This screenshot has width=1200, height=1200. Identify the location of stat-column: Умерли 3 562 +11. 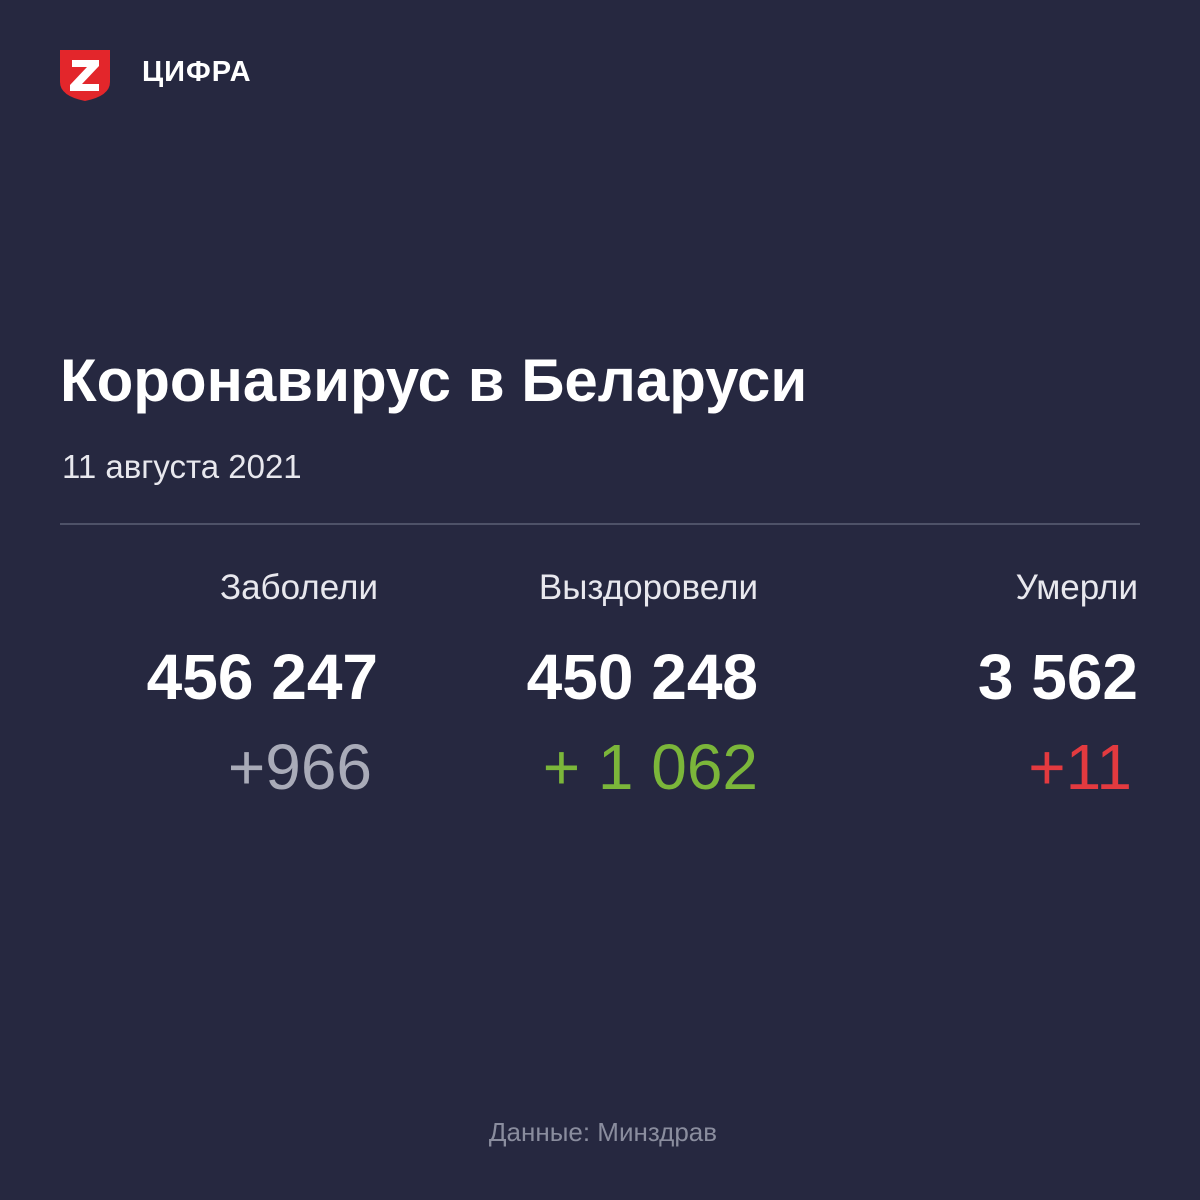
(958, 686).